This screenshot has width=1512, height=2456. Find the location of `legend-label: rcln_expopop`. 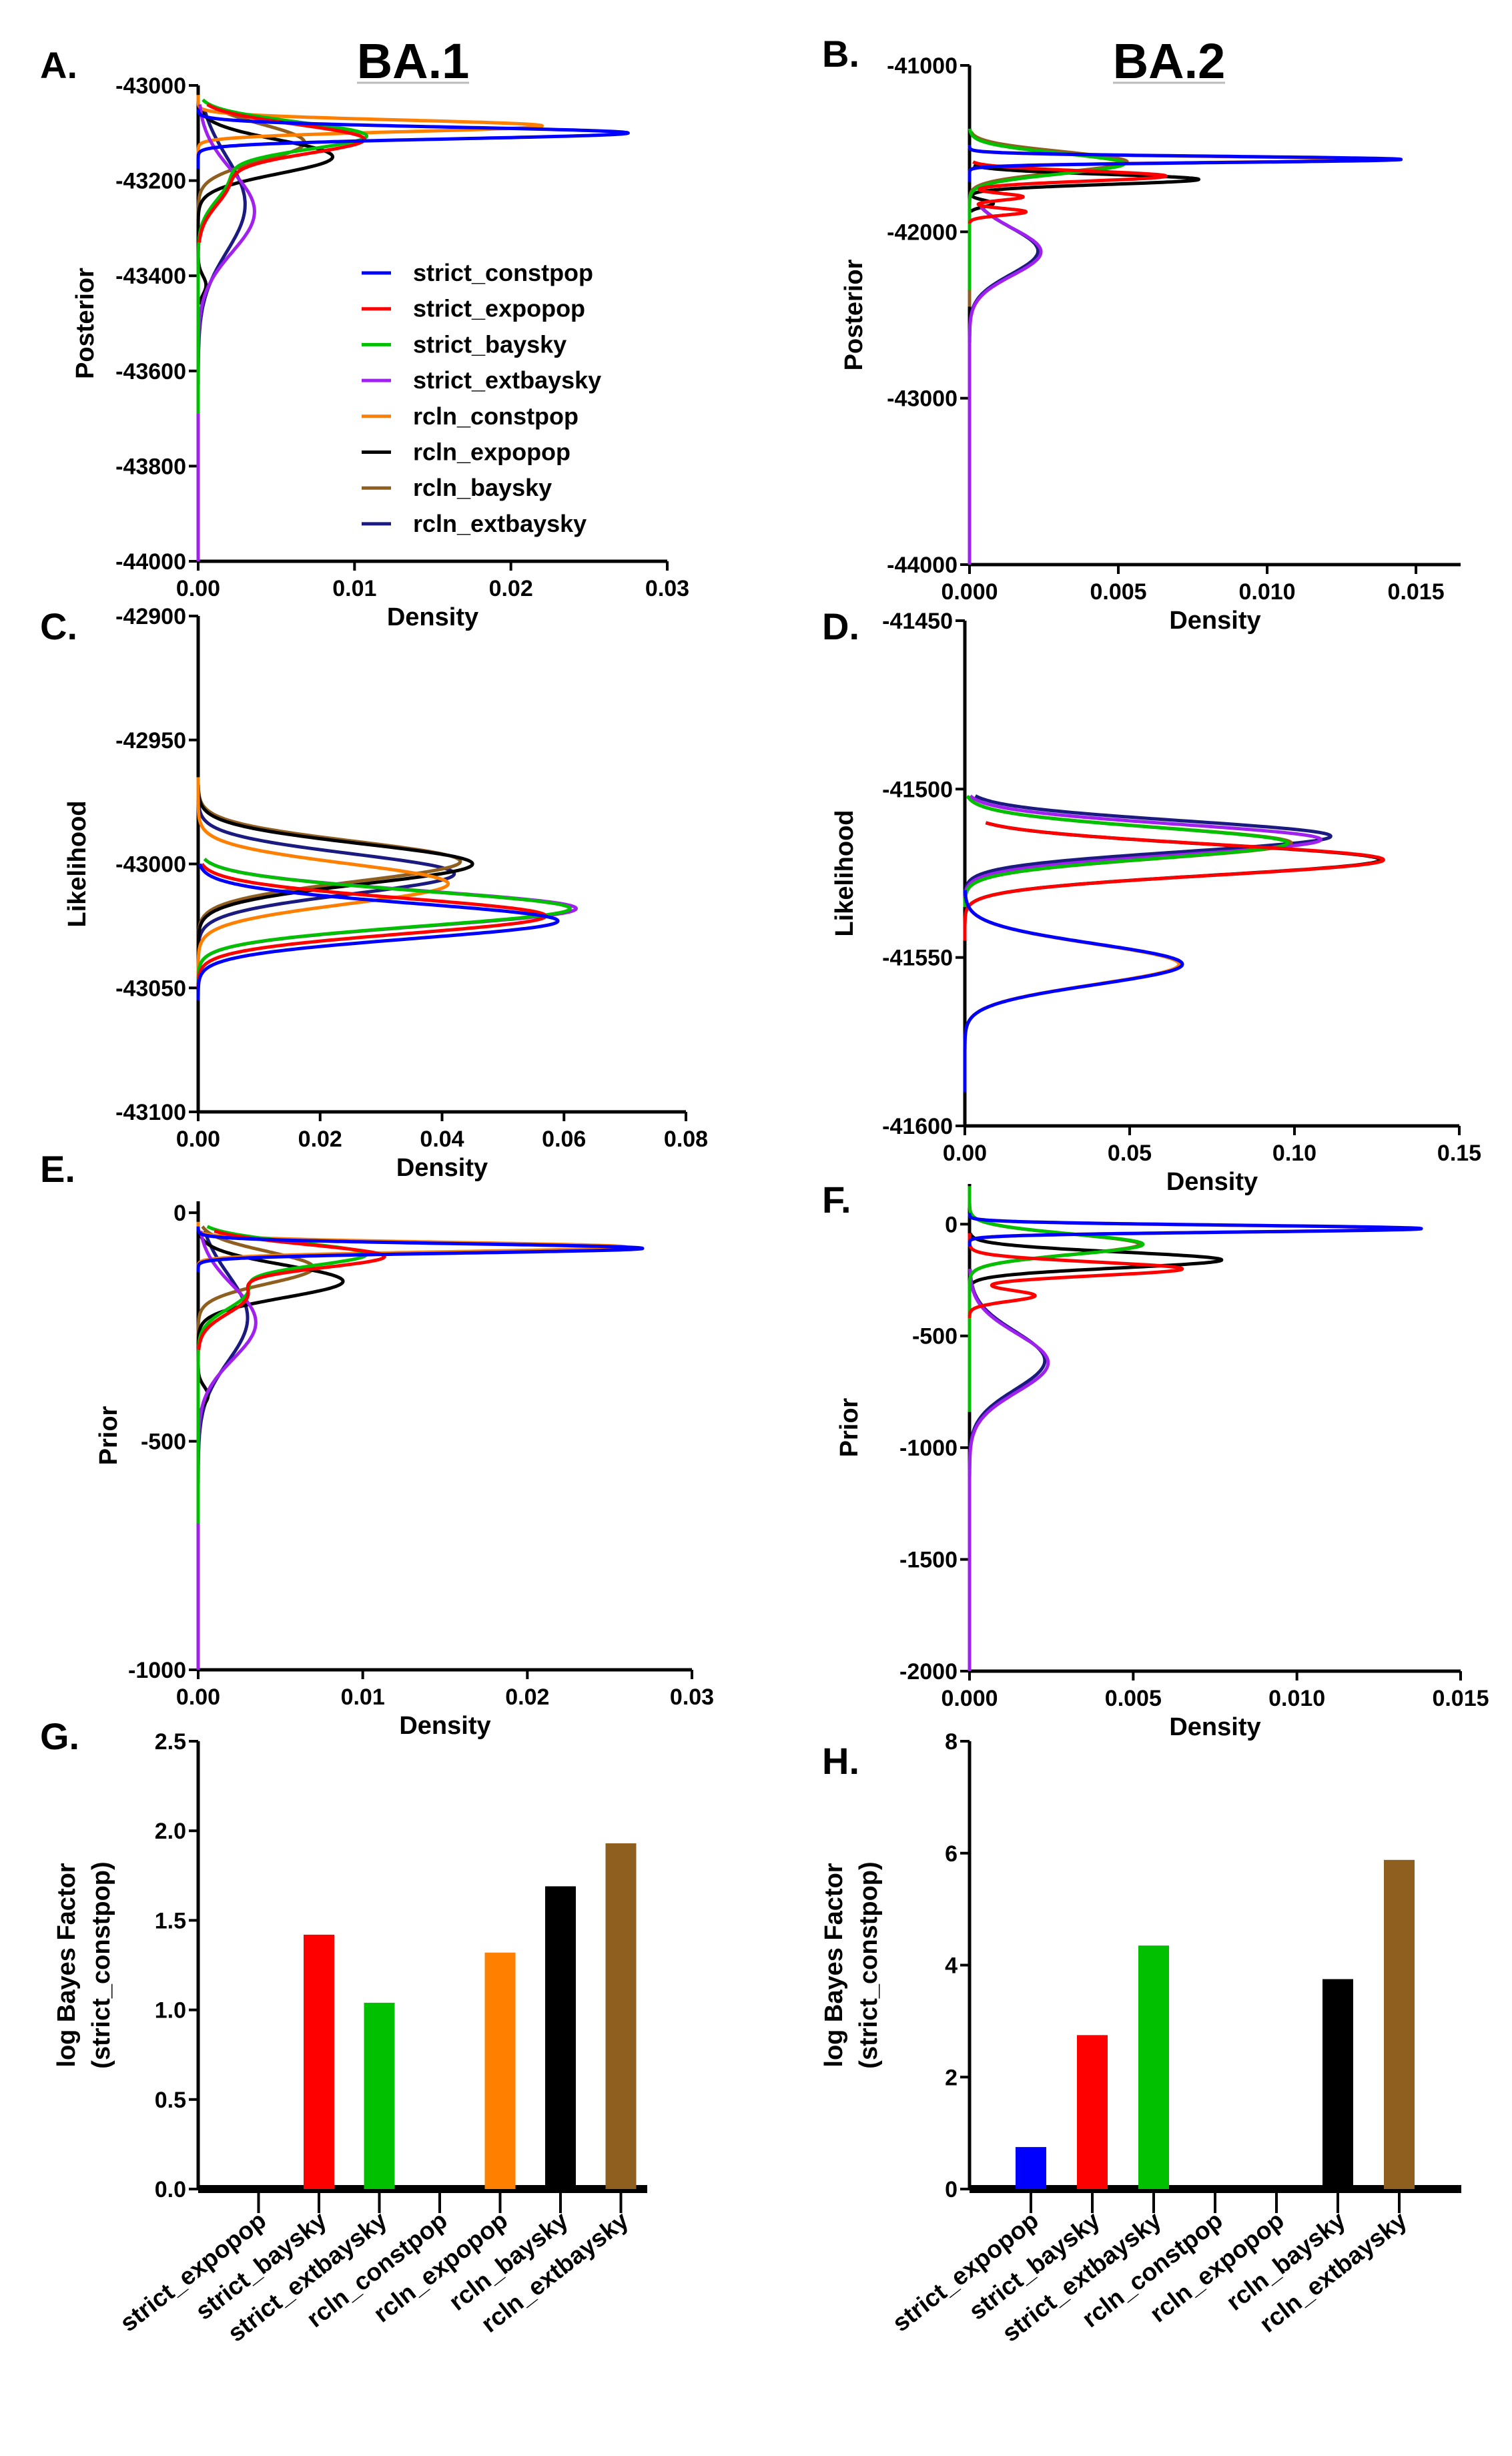

legend-label: rcln_expopop is located at coordinates (492, 452).